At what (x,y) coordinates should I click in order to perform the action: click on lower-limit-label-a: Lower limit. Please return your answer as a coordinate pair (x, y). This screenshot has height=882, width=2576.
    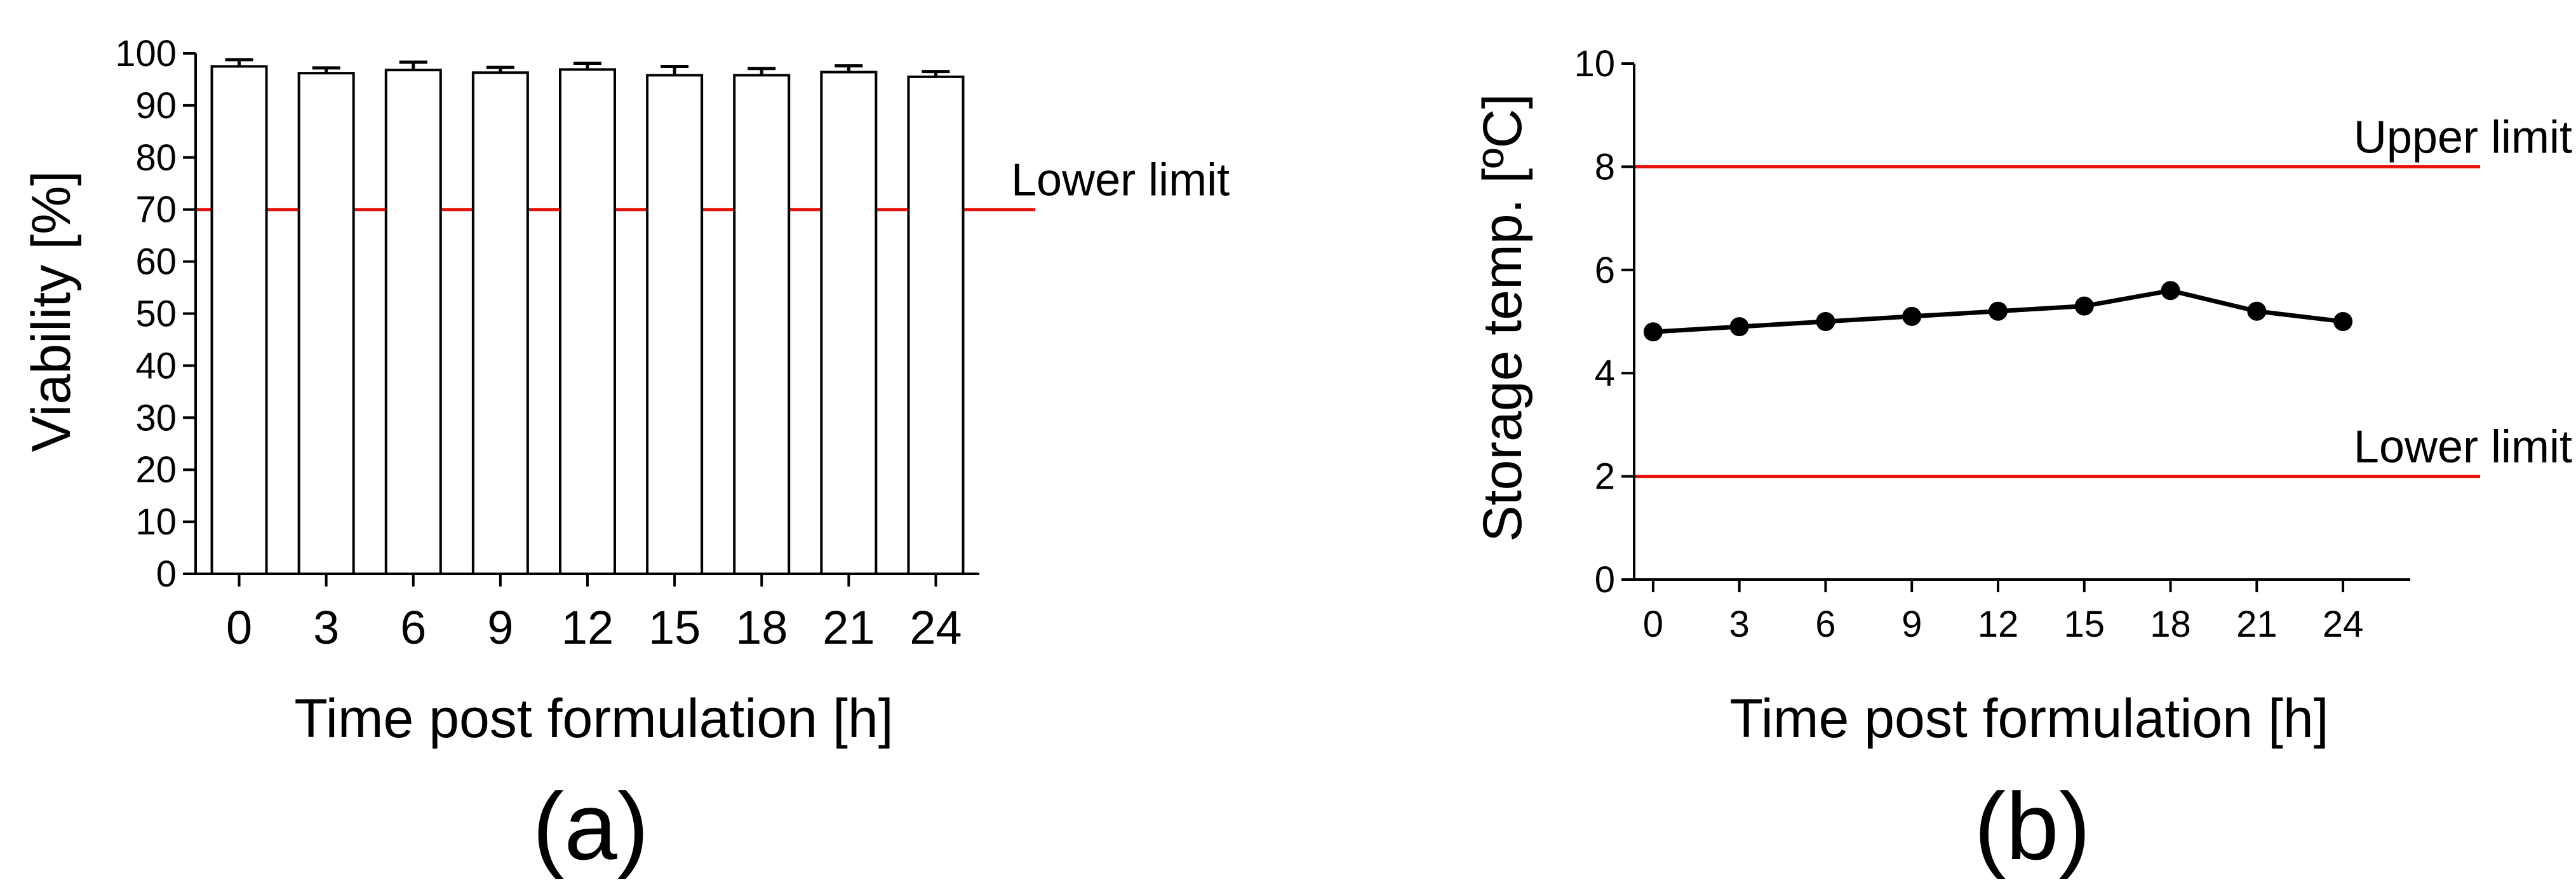
    Looking at the image, I should click on (1120, 180).